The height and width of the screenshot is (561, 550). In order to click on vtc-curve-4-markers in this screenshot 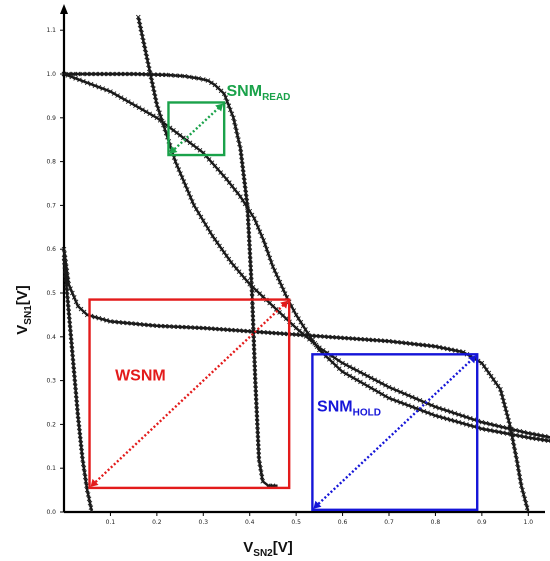, I will do `click(77, 382)`.